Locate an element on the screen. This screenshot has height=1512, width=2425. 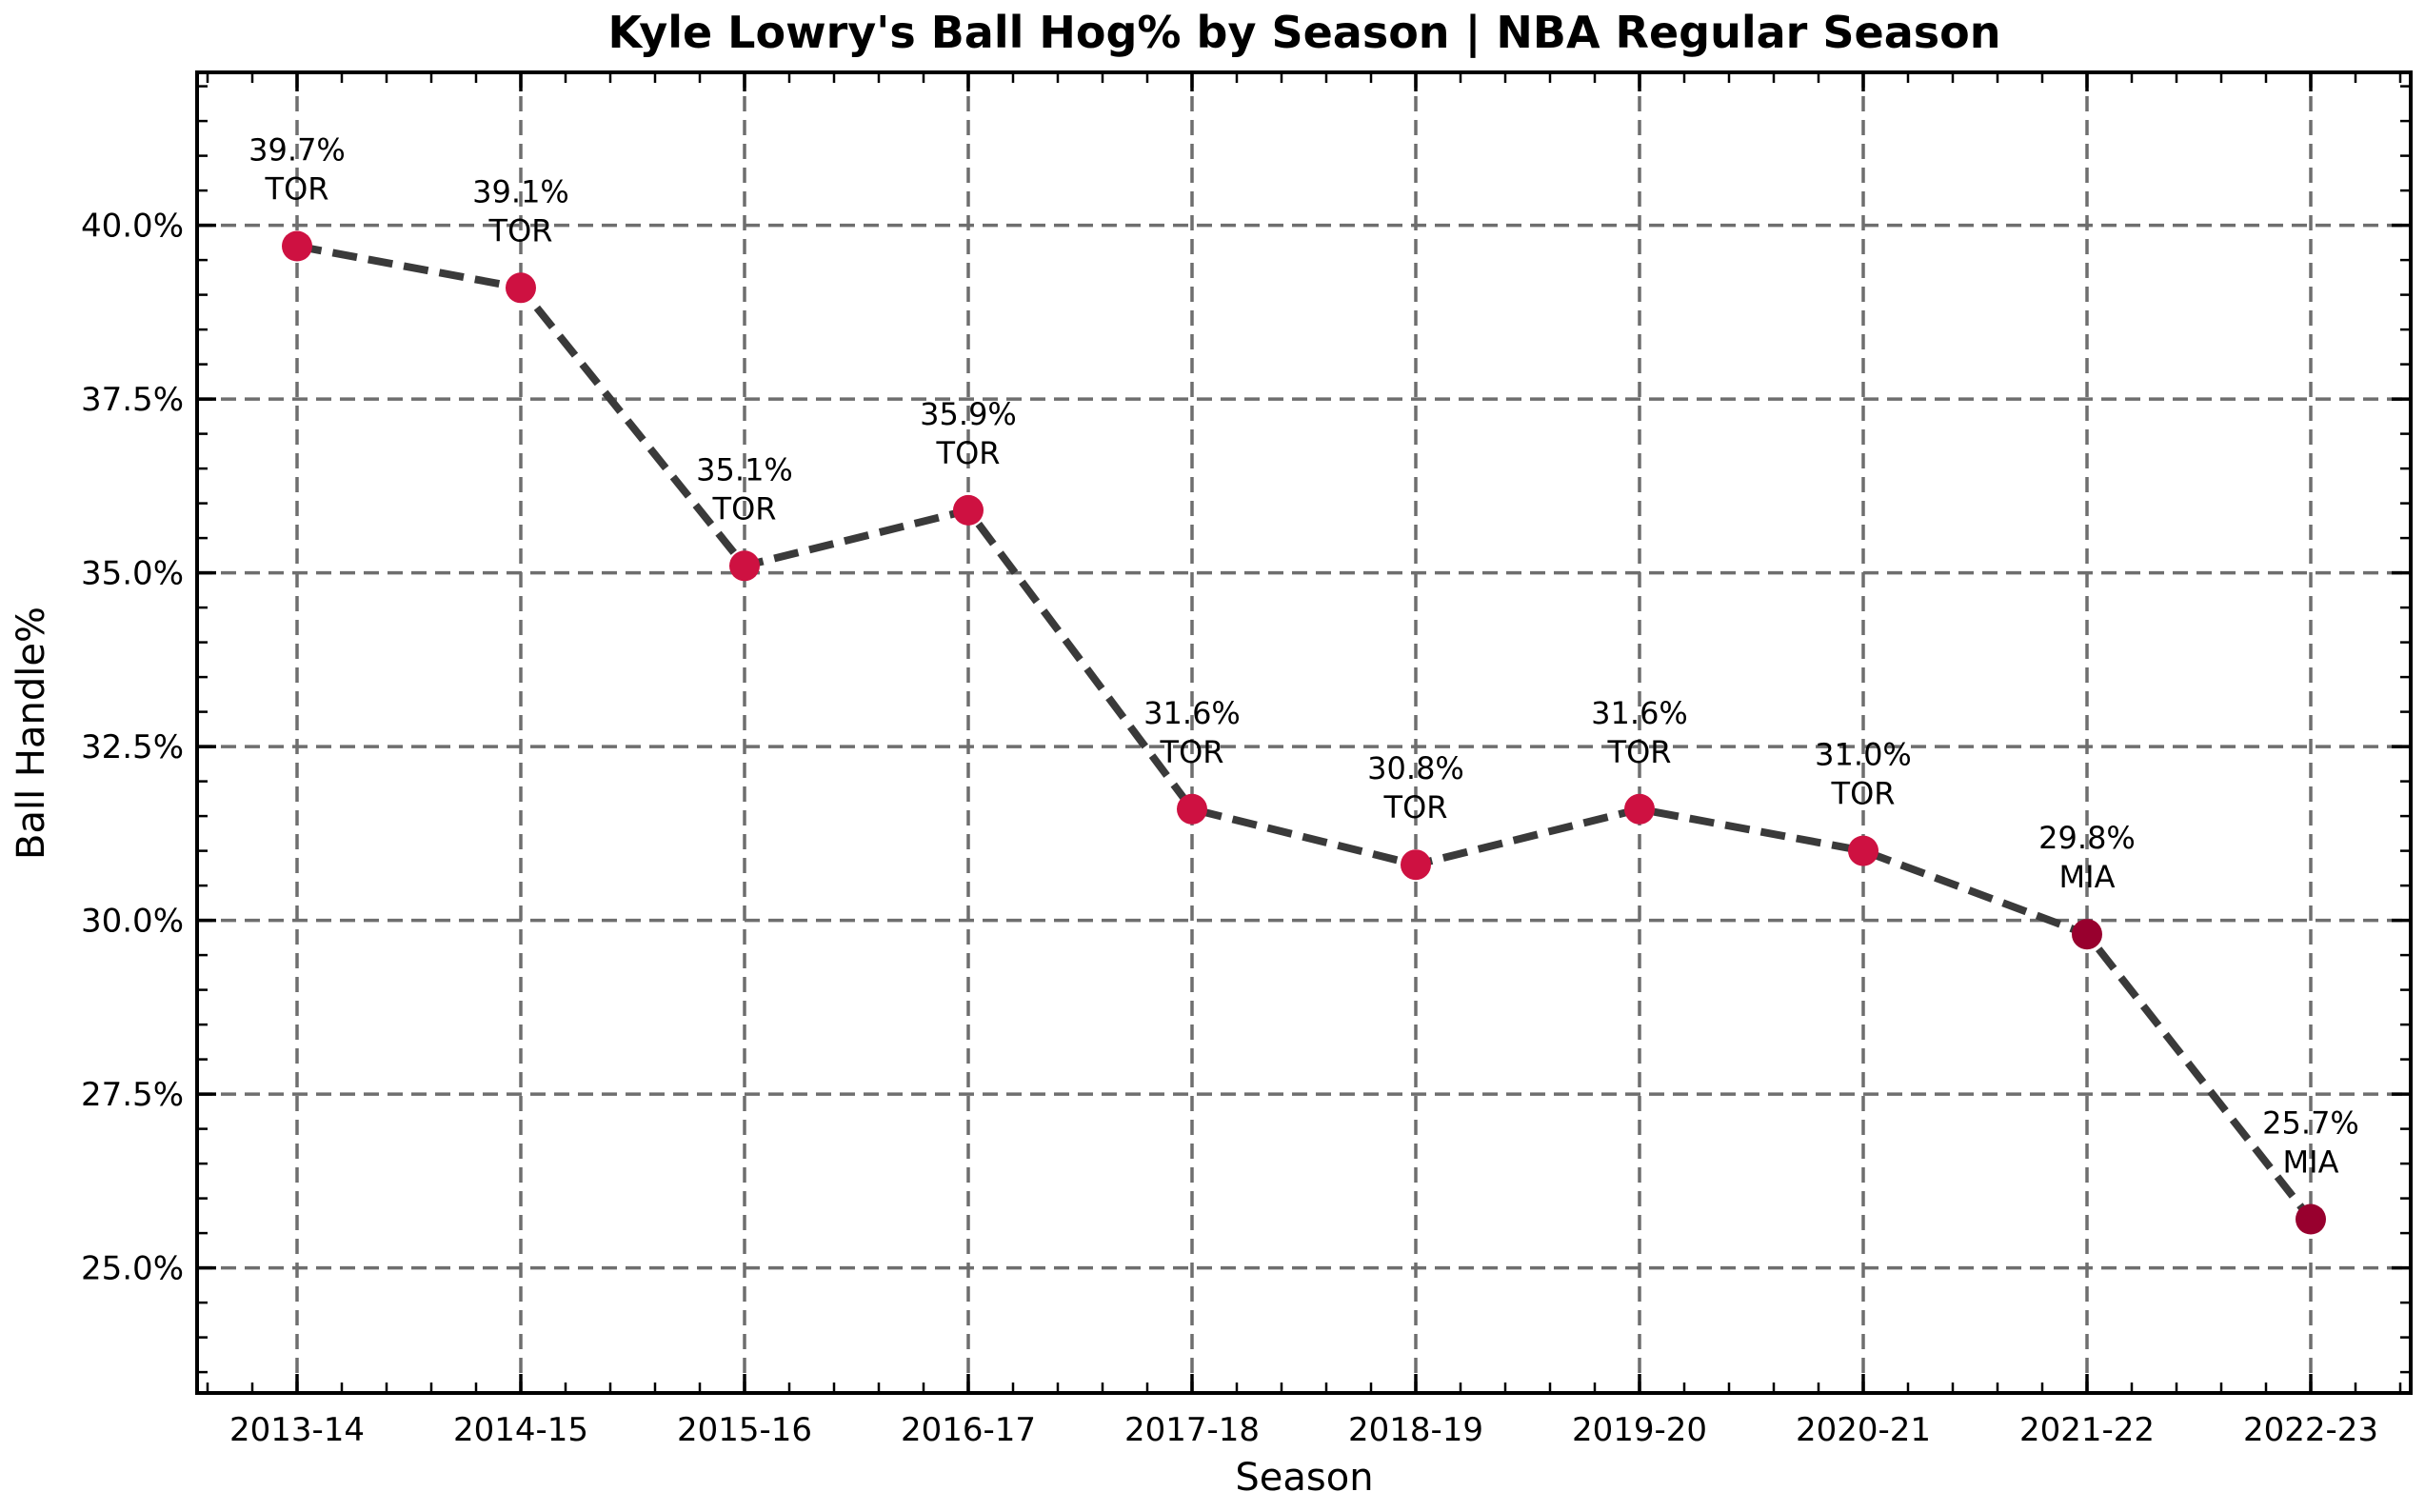
data-label-value: 35.9% is located at coordinates (968, 414).